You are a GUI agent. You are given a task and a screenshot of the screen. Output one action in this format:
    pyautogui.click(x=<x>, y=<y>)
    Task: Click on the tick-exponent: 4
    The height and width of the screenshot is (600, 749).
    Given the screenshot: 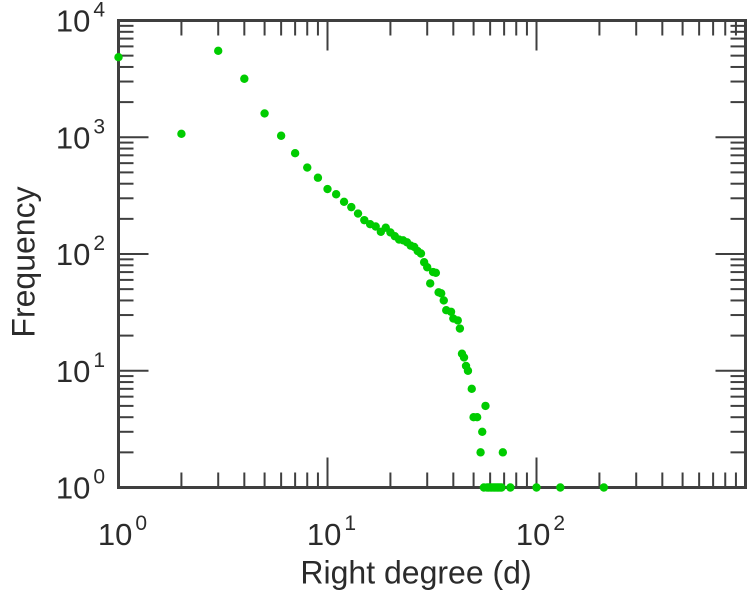 What is the action you would take?
    pyautogui.click(x=99, y=11)
    